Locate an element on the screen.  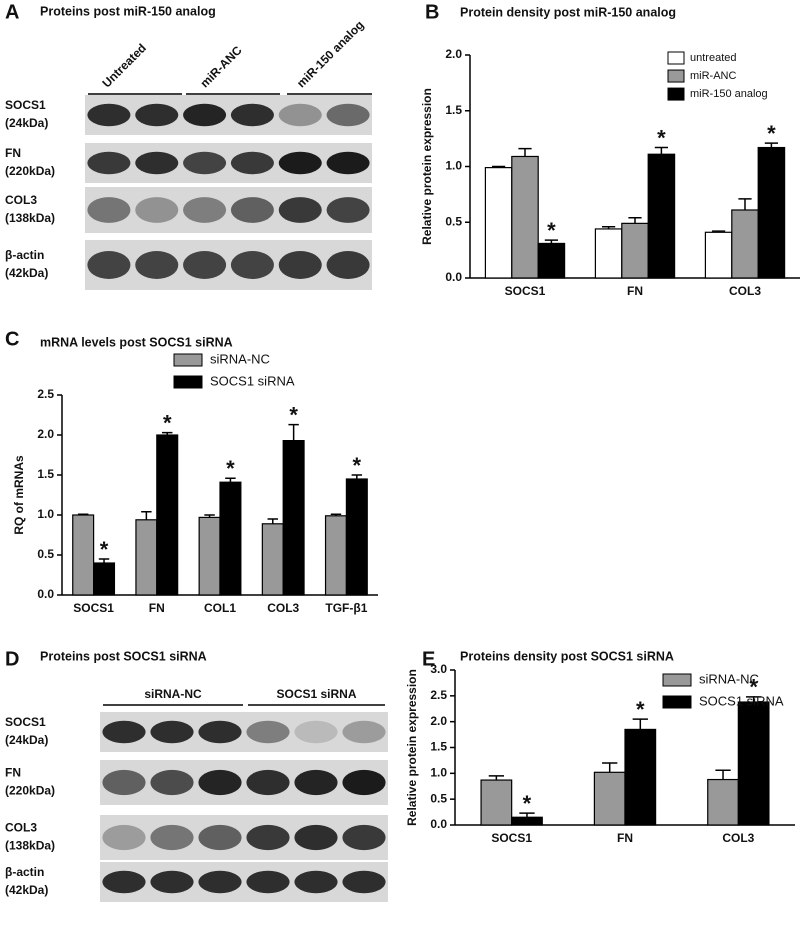
legend-label: miR-ANC is located at coordinates (713, 76).